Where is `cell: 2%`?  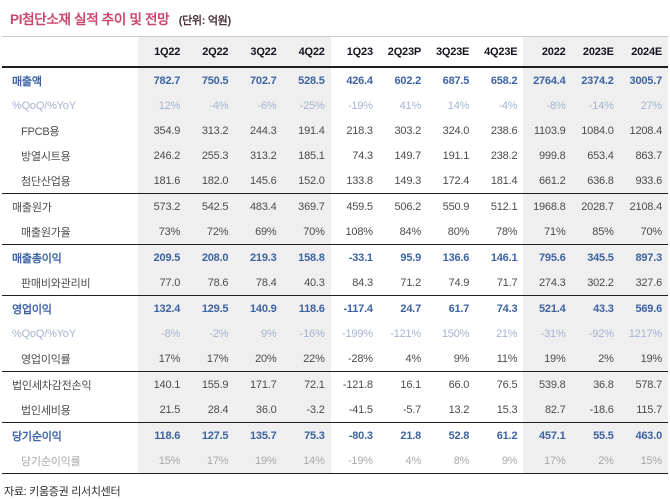
cell: 2% is located at coordinates (595, 359).